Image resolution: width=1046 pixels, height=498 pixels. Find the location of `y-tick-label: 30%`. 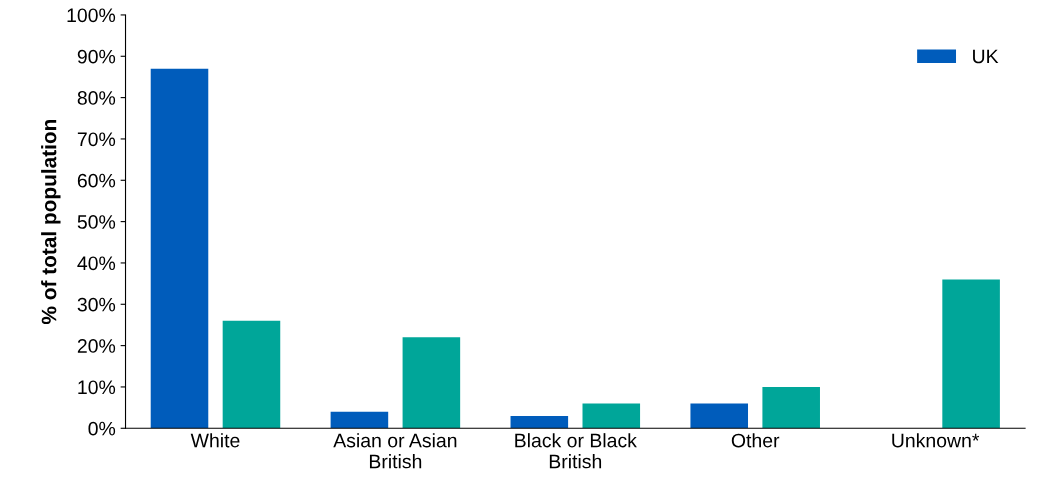

y-tick-label: 30% is located at coordinates (96, 304).